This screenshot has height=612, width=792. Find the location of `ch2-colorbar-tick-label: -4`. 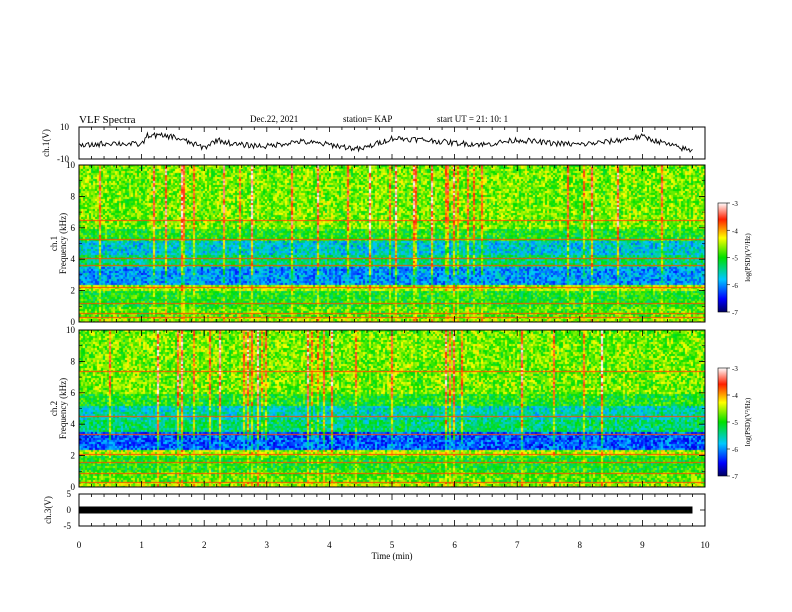

ch2-colorbar-tick-label: -4 is located at coordinates (735, 396).